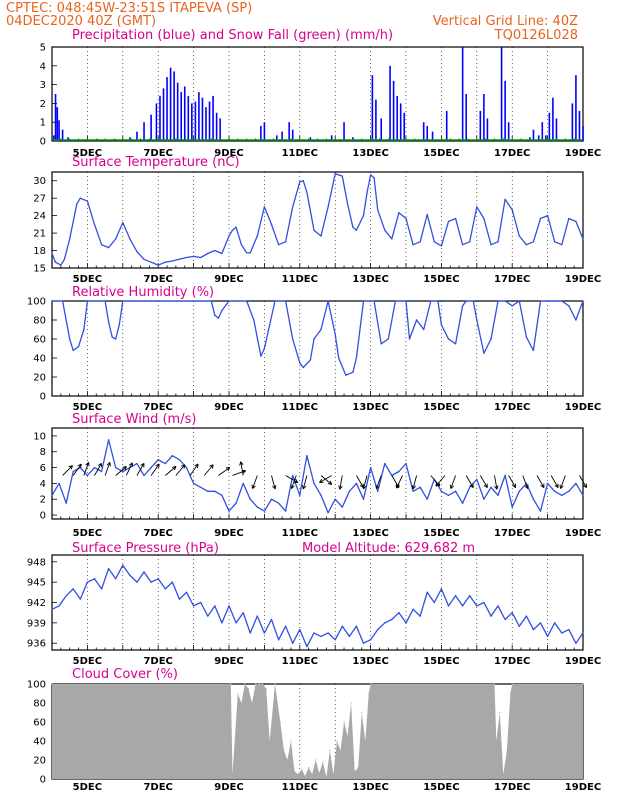 This screenshot has height=800, width=618. What do you see at coordinates (143, 292) in the screenshot?
I see `humidity-title: Relative Humidity (%)` at bounding box center [143, 292].